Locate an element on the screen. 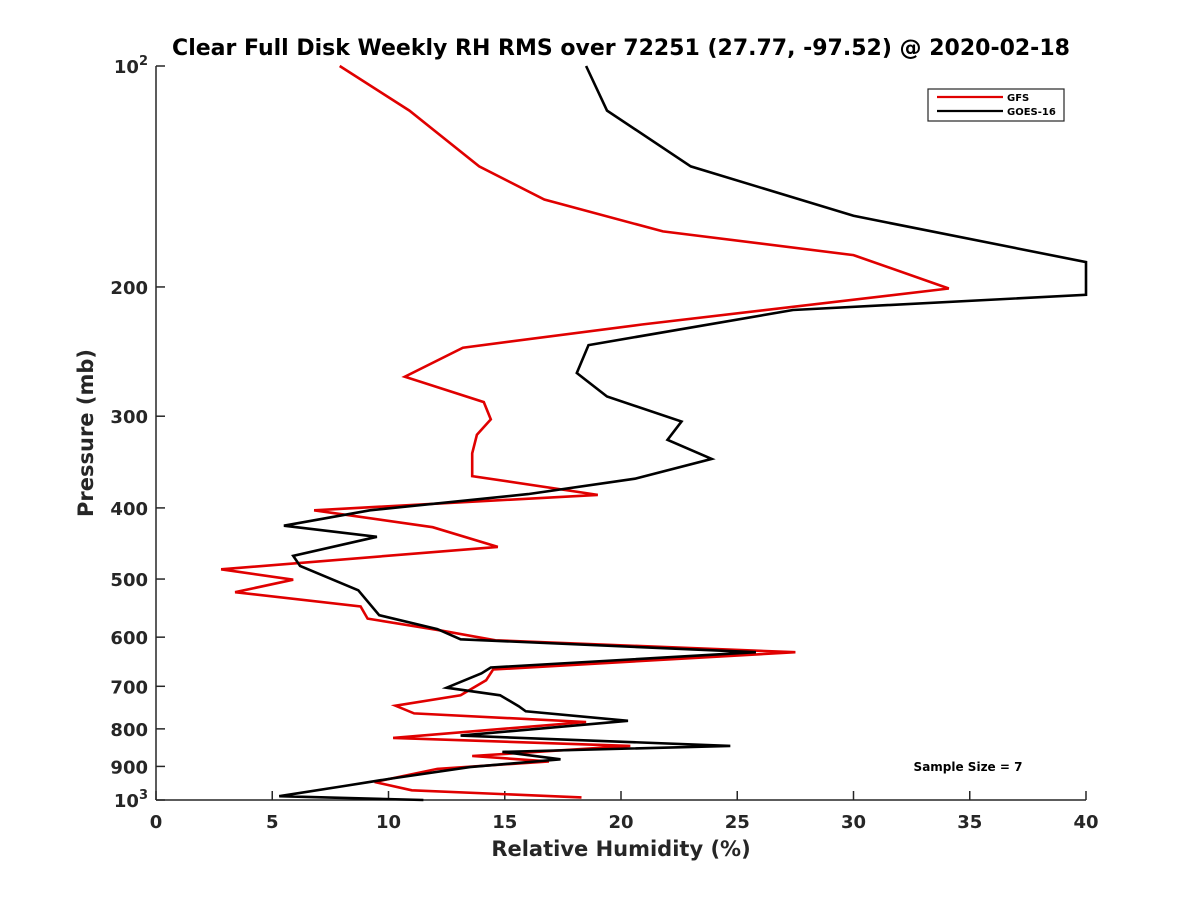 The width and height of the screenshot is (1200, 905). x-tick-label: 0 is located at coordinates (156, 822).